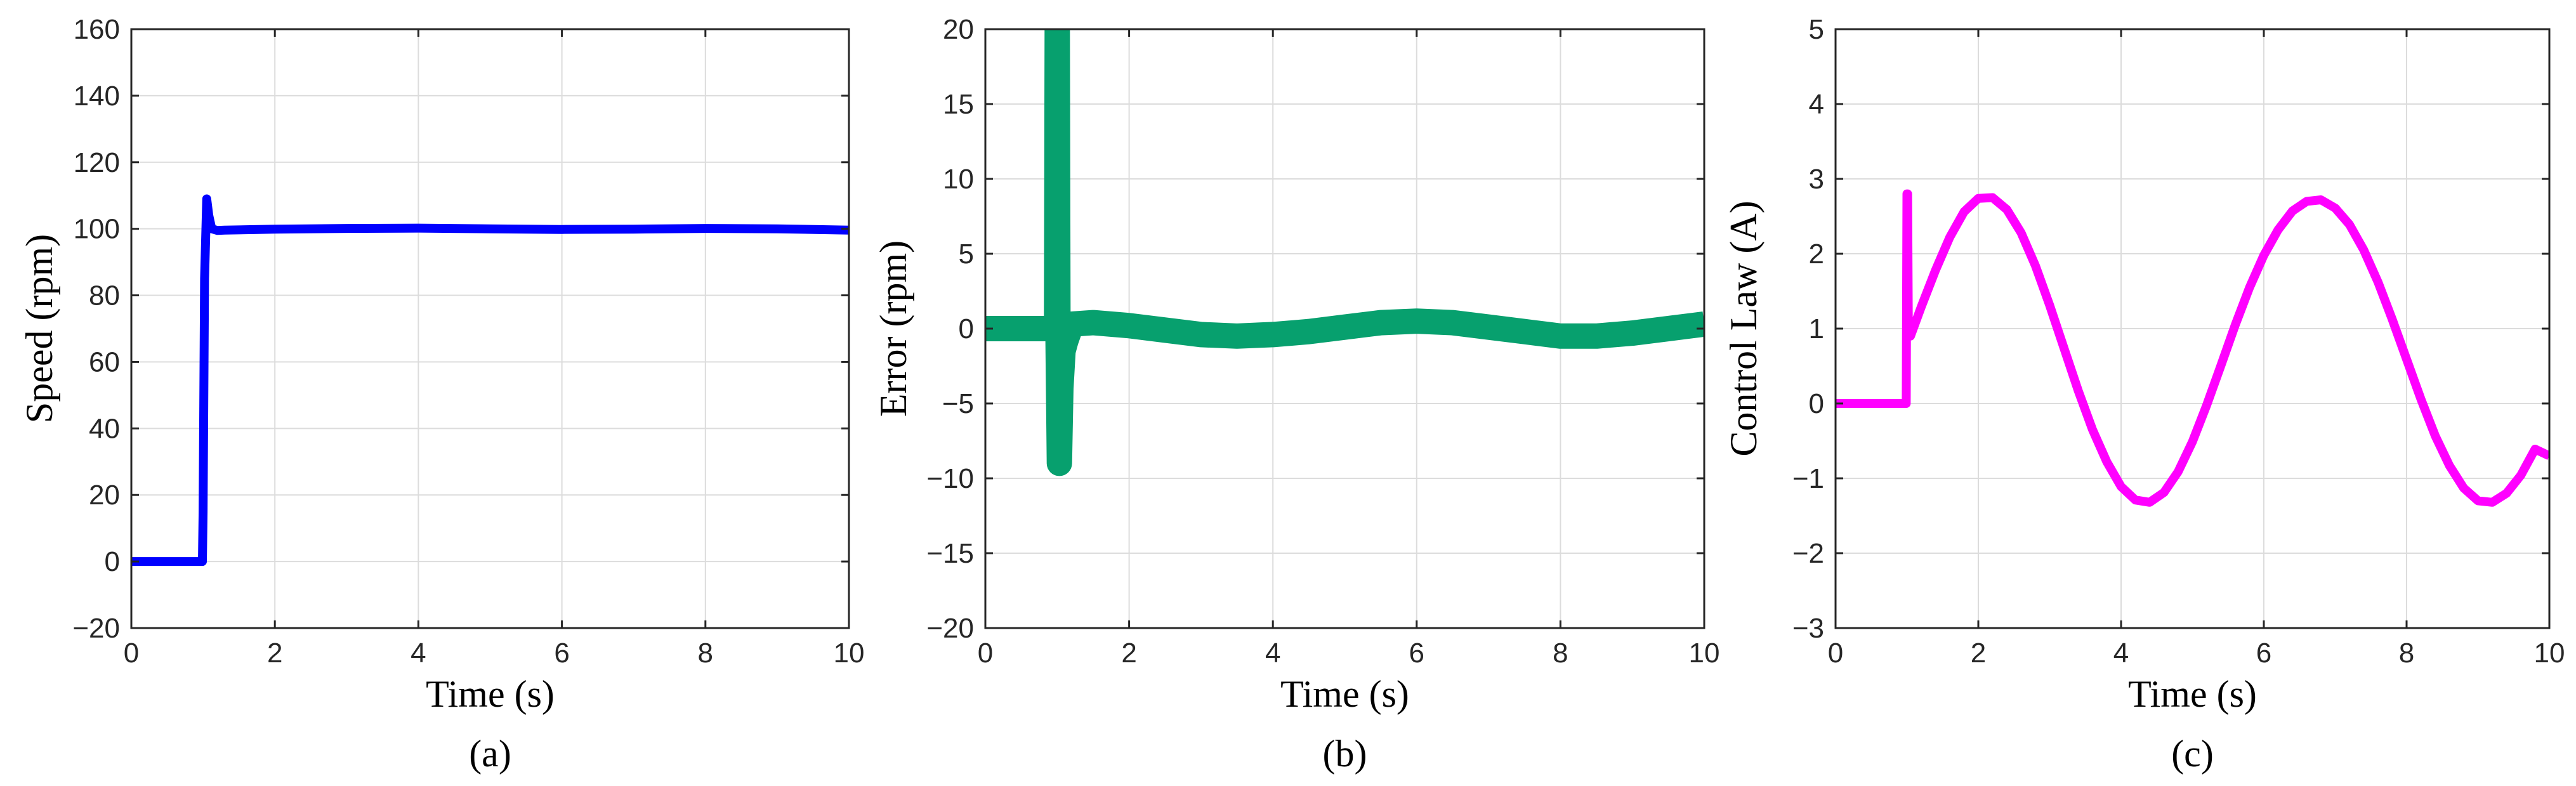  I want to click on y-tick-label: 15, so click(958, 104).